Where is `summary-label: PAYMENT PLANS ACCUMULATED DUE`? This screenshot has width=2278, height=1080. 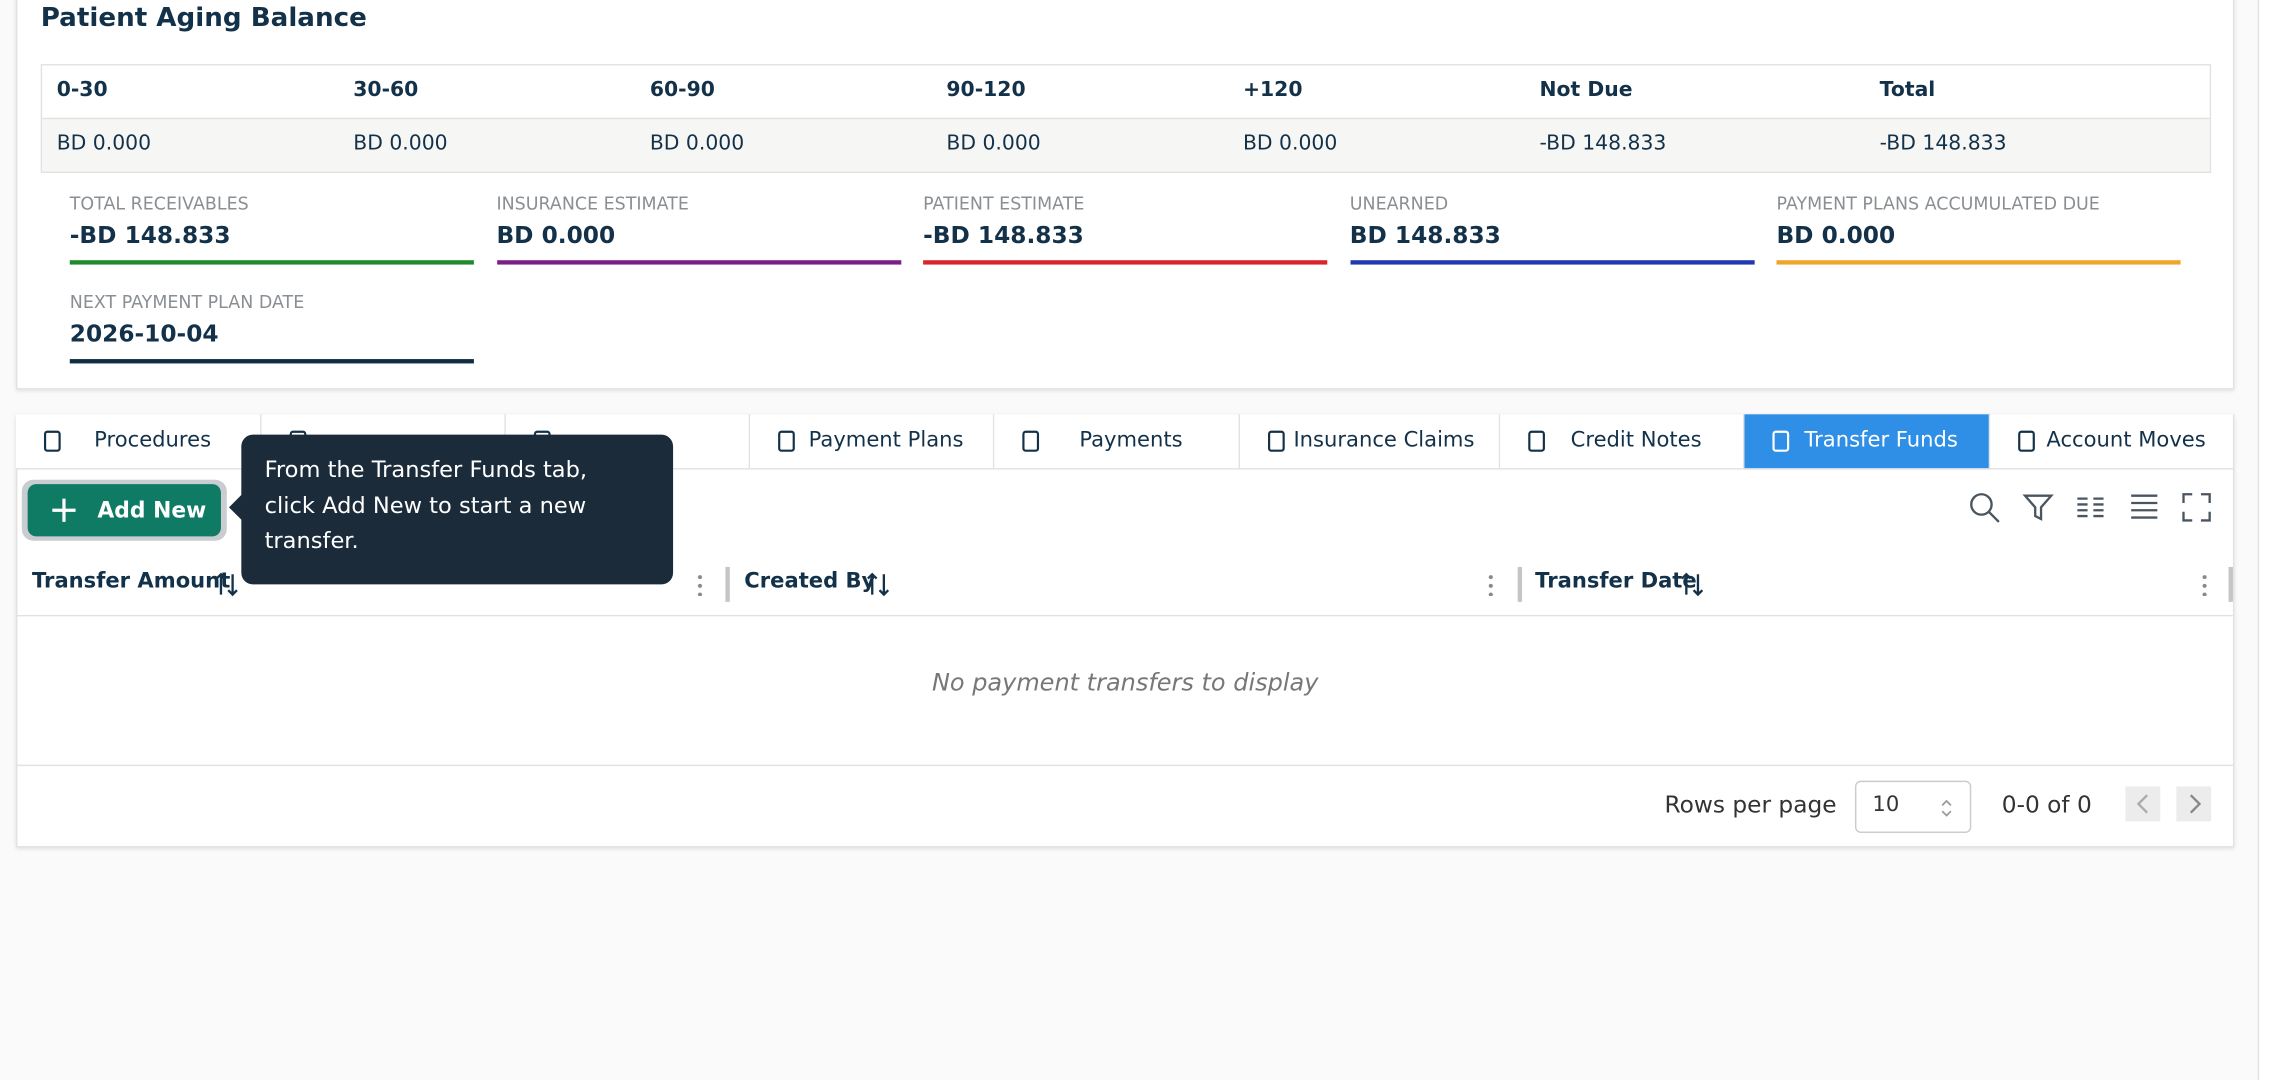
summary-label: PAYMENT PLANS ACCUMULATED DUE is located at coordinates (1938, 203).